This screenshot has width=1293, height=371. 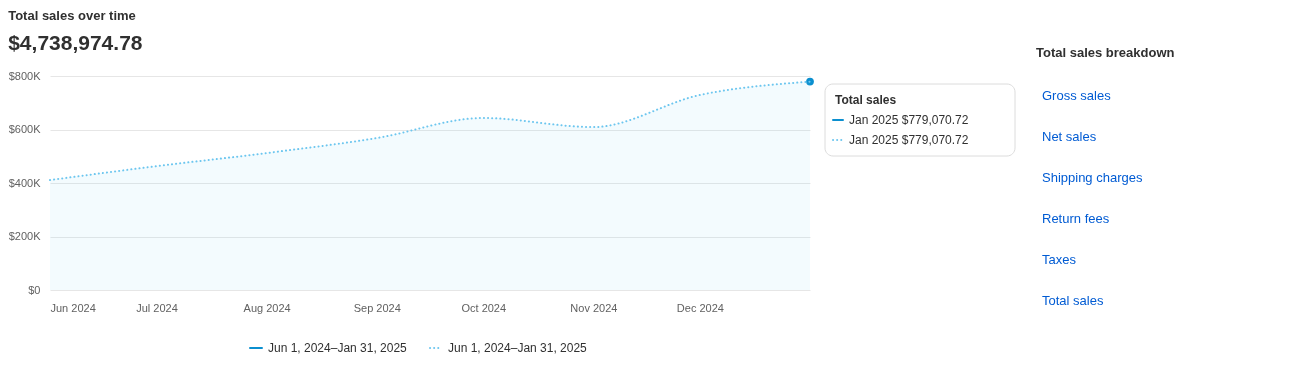 What do you see at coordinates (157, 307) in the screenshot?
I see `x-tick-label: Jul 2024` at bounding box center [157, 307].